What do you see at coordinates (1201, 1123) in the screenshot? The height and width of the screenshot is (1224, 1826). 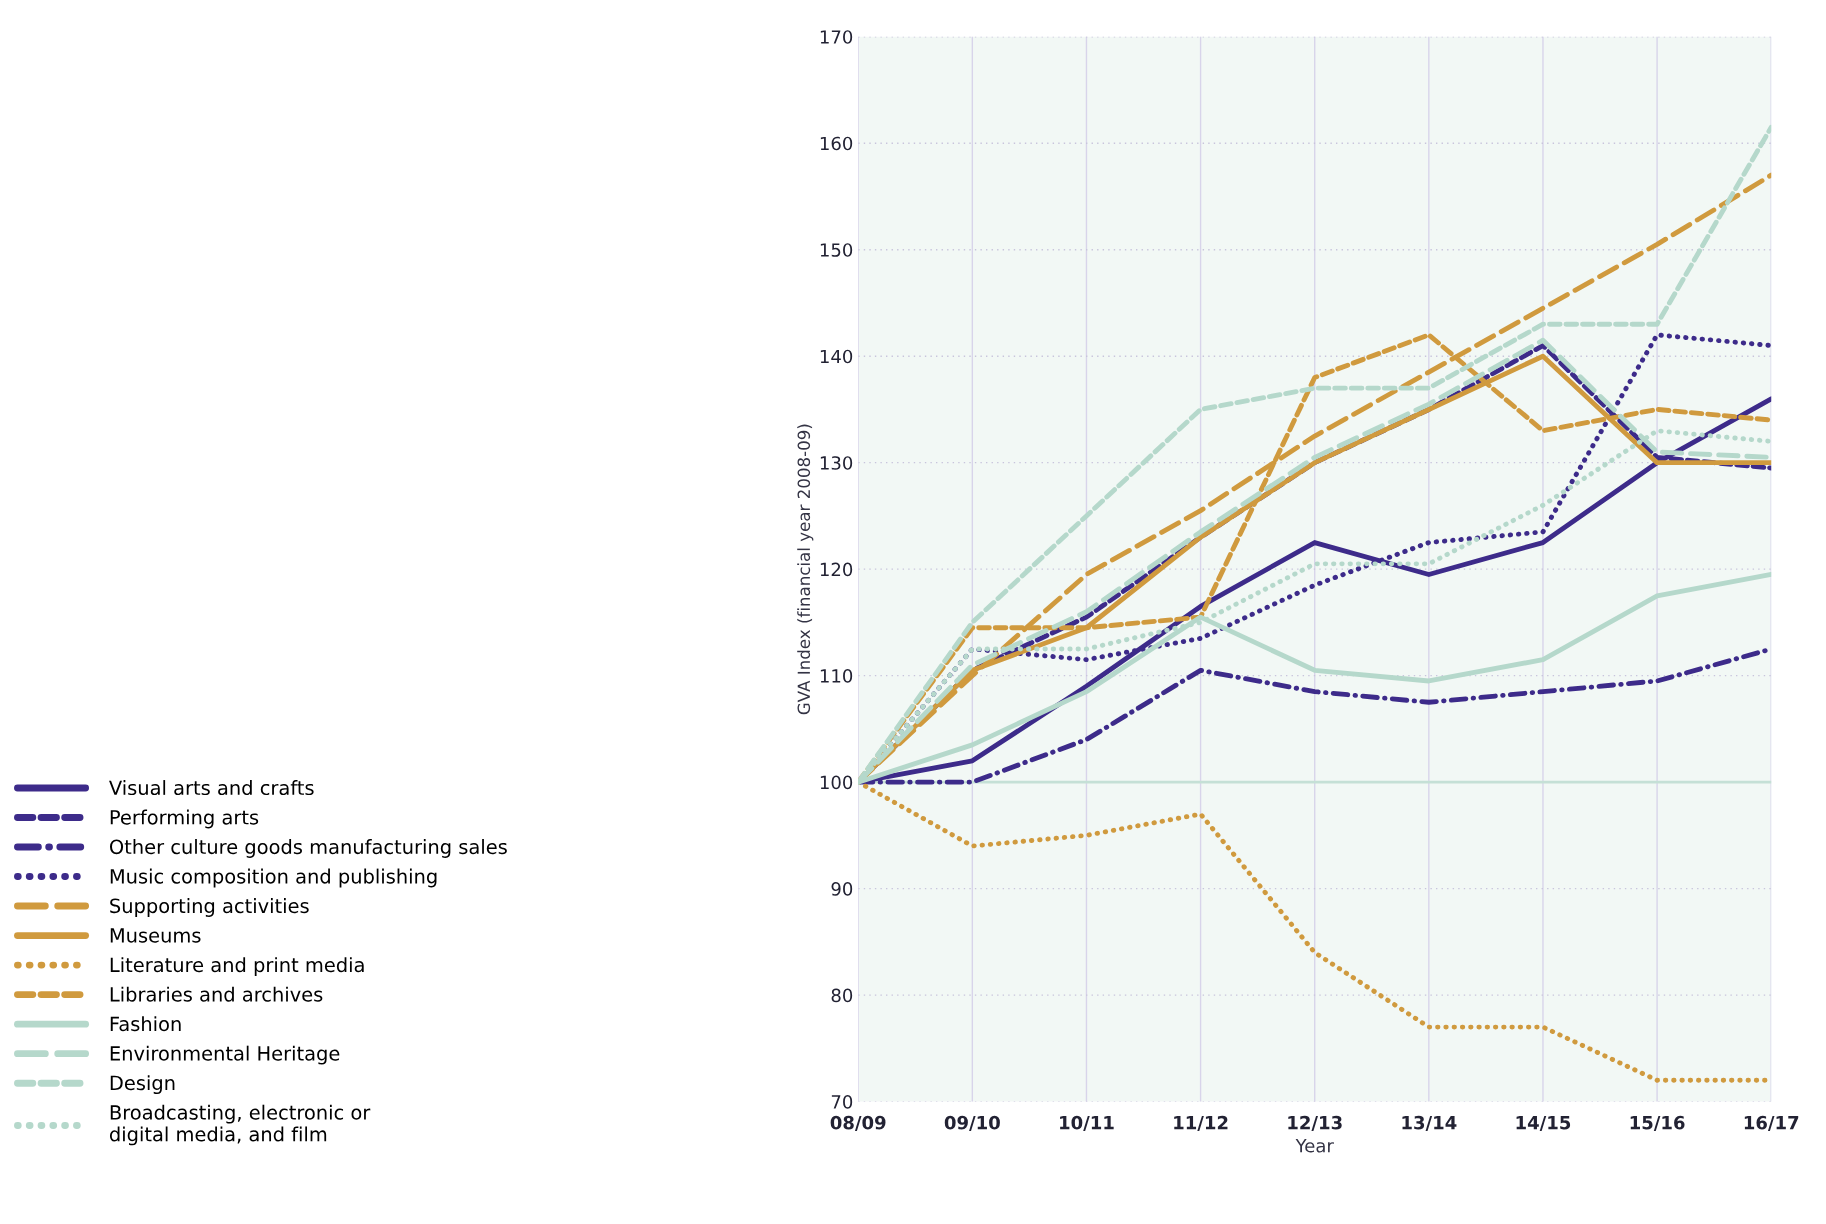 I see `x-tick-label: 11/12` at bounding box center [1201, 1123].